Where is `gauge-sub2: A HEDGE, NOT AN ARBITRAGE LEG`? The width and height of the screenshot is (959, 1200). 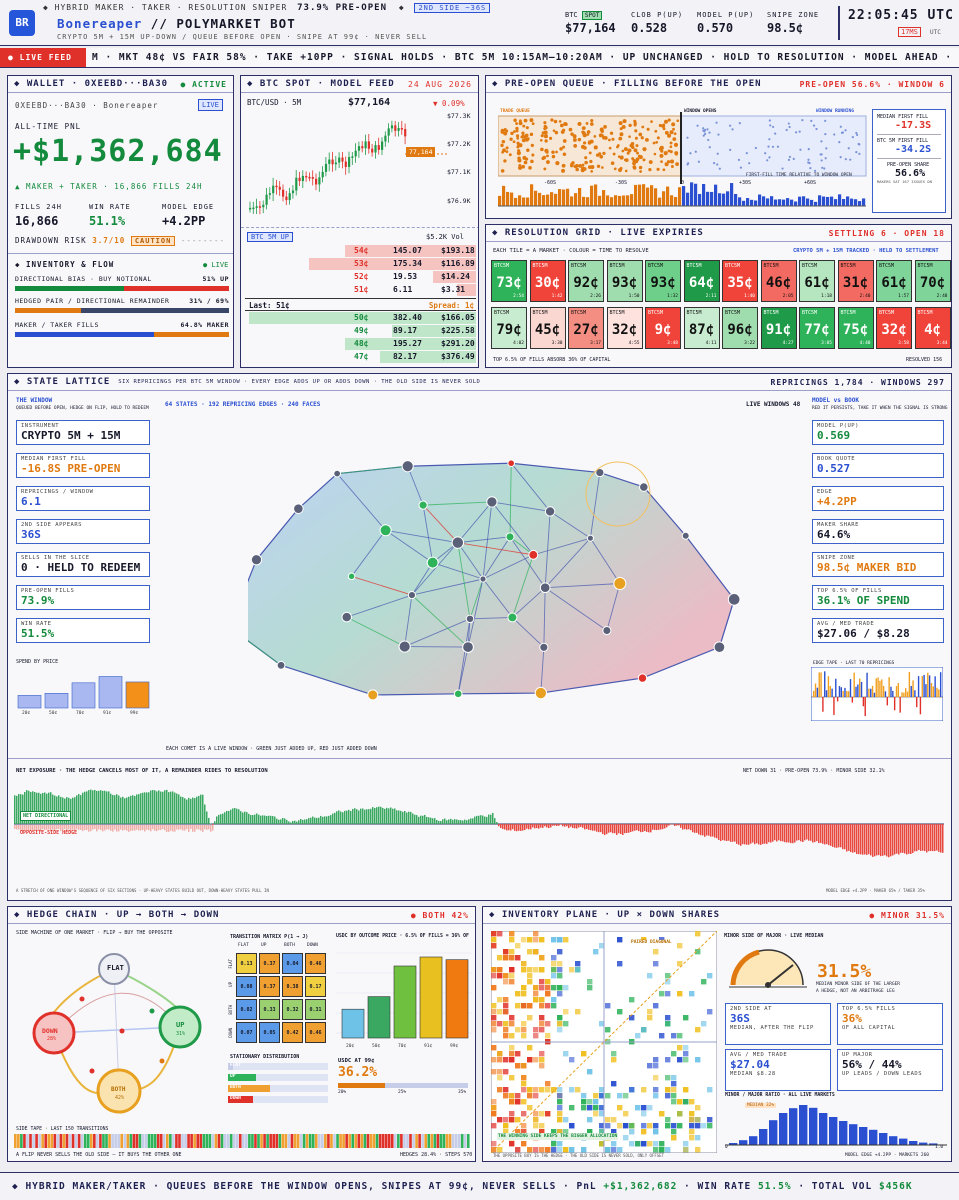
gauge-sub2: A HEDGE, NOT AN ARBITRAGE LEG is located at coordinates (855, 991).